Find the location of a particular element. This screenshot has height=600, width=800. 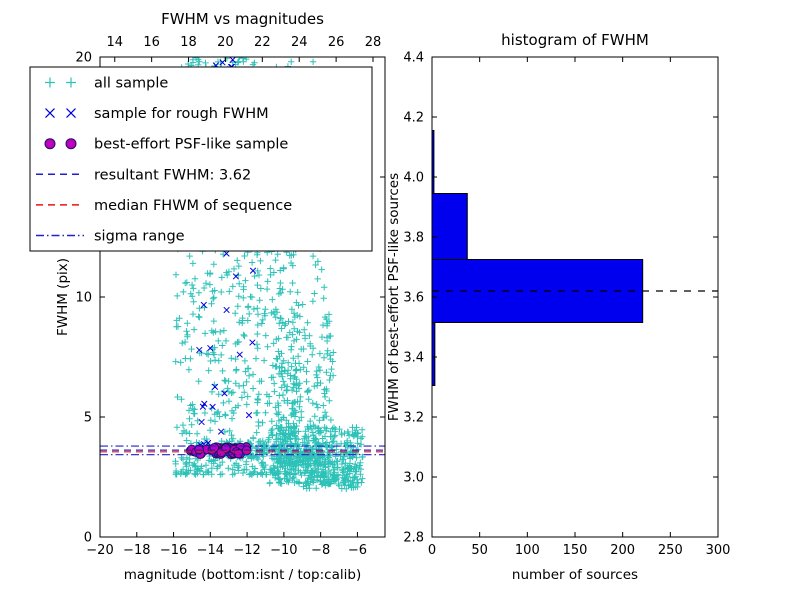

x-tick-label: 300 is located at coordinates (718, 550).